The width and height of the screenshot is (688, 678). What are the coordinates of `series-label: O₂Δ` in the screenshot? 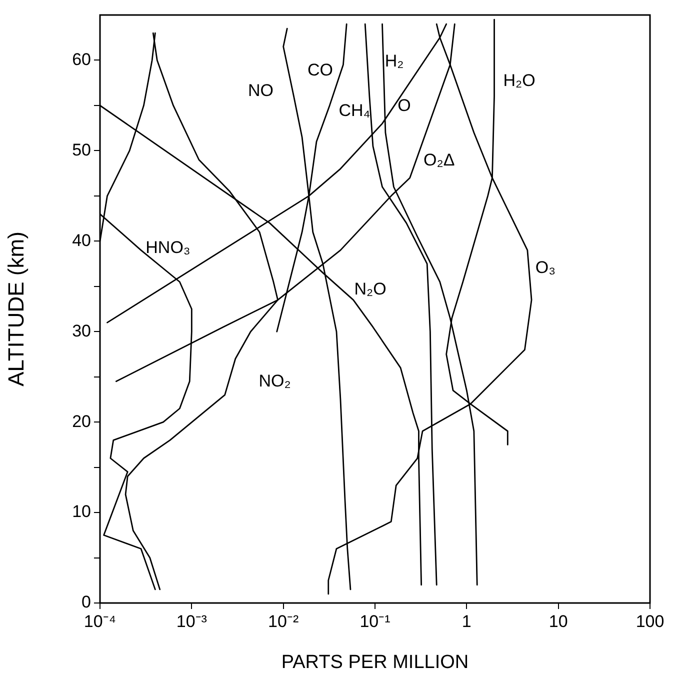 It's located at (439, 160).